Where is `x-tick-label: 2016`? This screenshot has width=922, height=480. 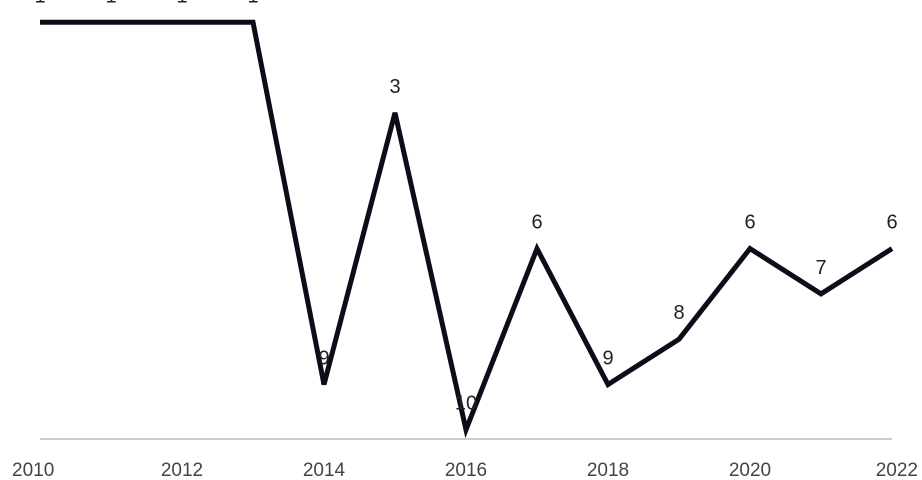
x-tick-label: 2016 is located at coordinates (466, 470).